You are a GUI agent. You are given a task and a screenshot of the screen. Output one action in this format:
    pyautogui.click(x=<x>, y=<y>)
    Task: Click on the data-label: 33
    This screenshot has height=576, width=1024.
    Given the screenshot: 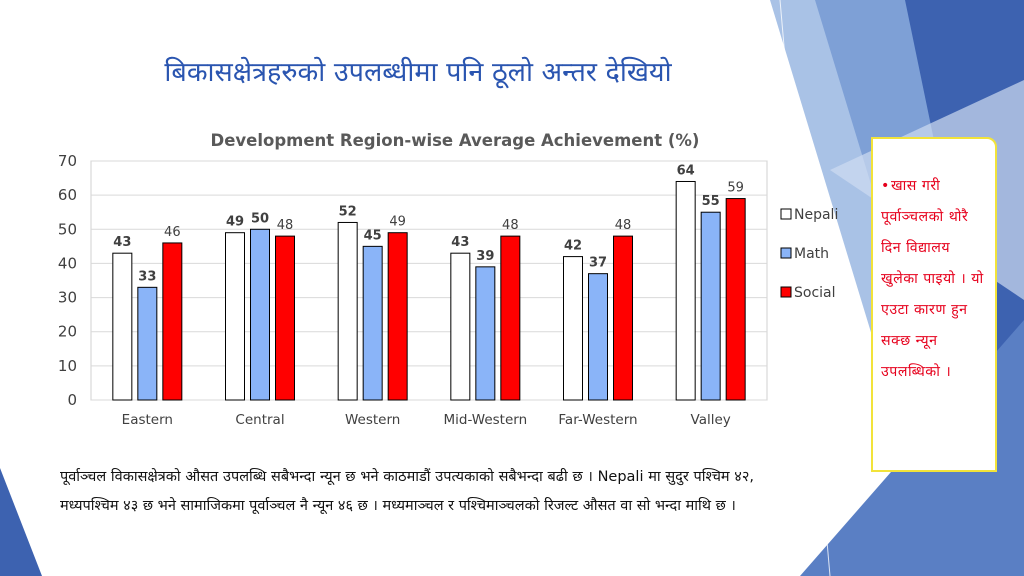 What is the action you would take?
    pyautogui.click(x=147, y=276)
    